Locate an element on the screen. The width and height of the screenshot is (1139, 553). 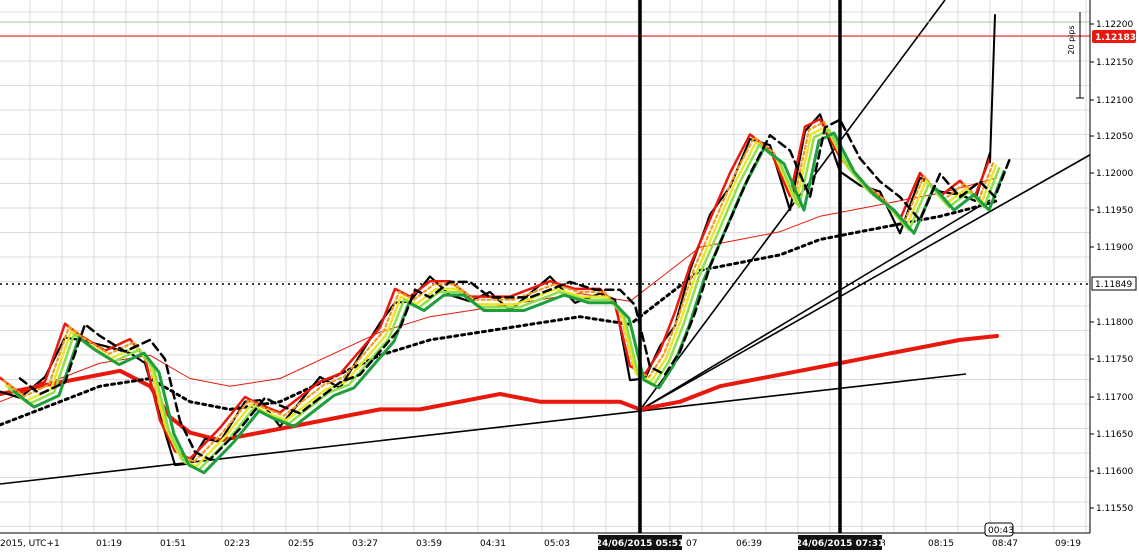
y-tick-label: 1.11600 is located at coordinates (1114, 472).